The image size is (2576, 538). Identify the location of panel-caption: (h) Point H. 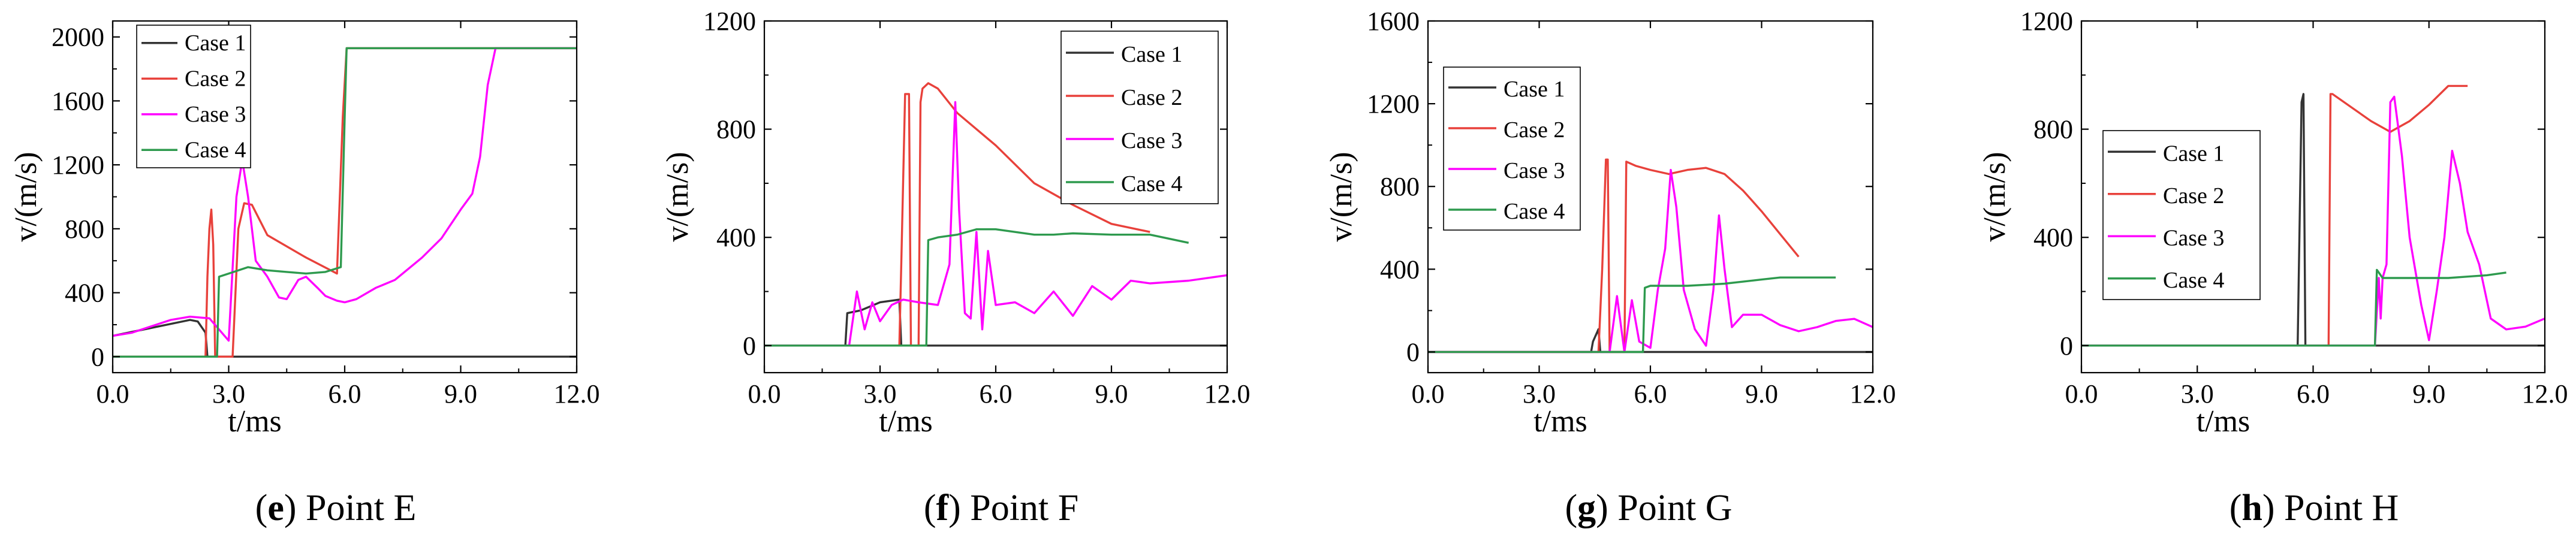
(2314, 508).